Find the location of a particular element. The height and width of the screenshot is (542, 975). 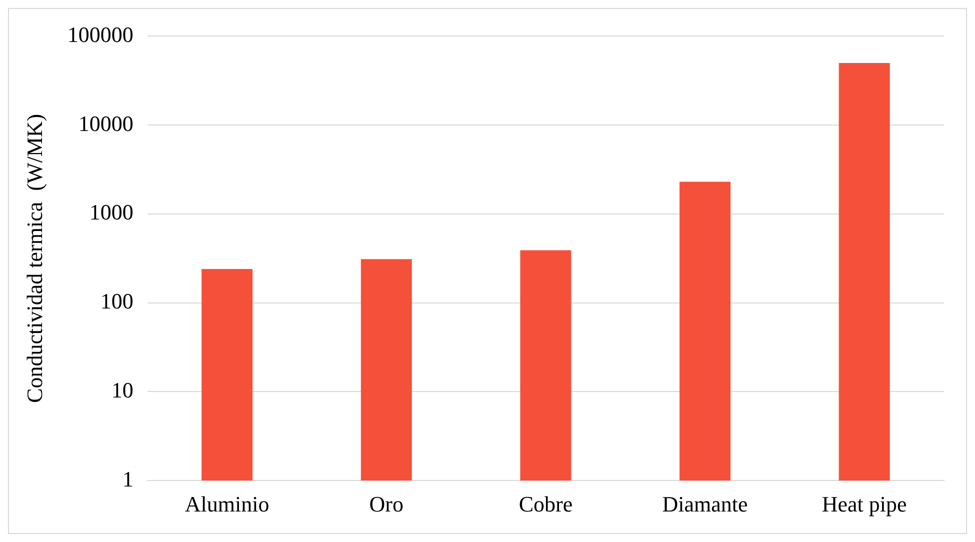

x-tick-label: Heat pipe is located at coordinates (864, 504).